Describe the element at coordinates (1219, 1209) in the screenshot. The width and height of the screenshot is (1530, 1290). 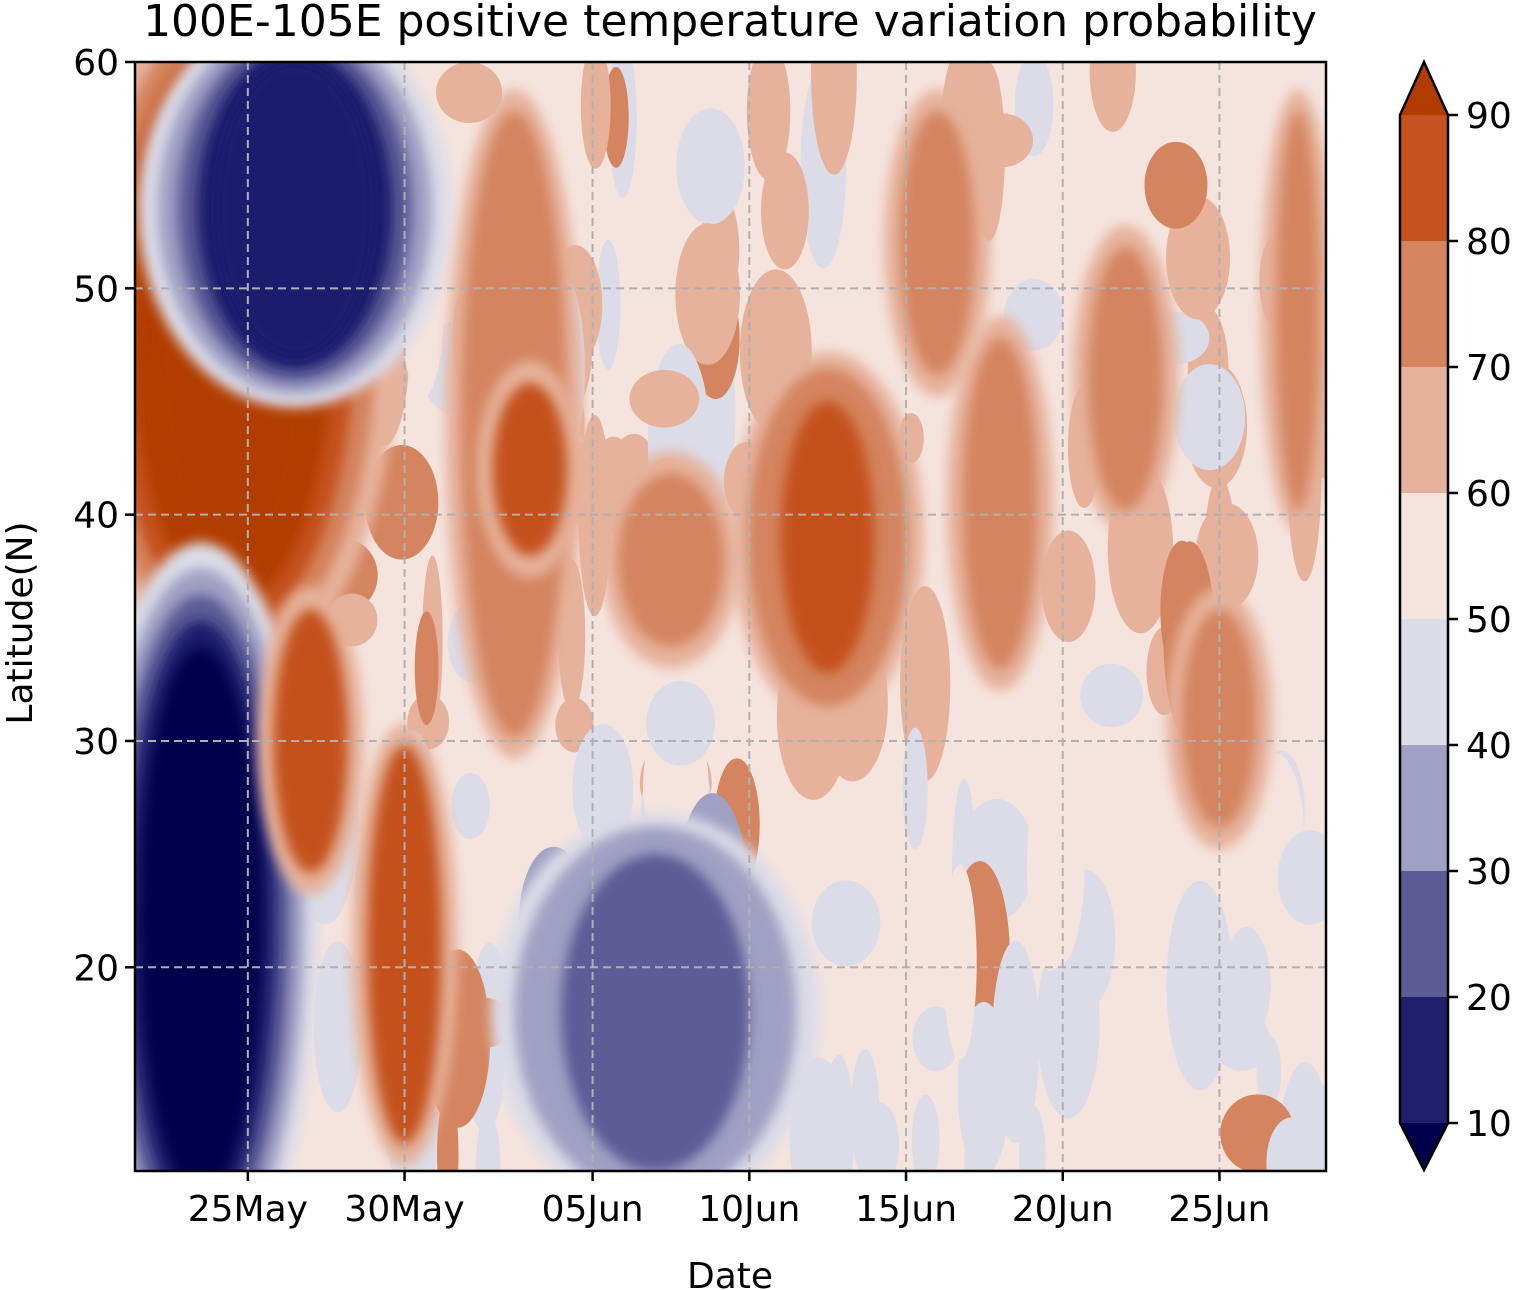
I see `x-tick-label: 25Jun` at that location.